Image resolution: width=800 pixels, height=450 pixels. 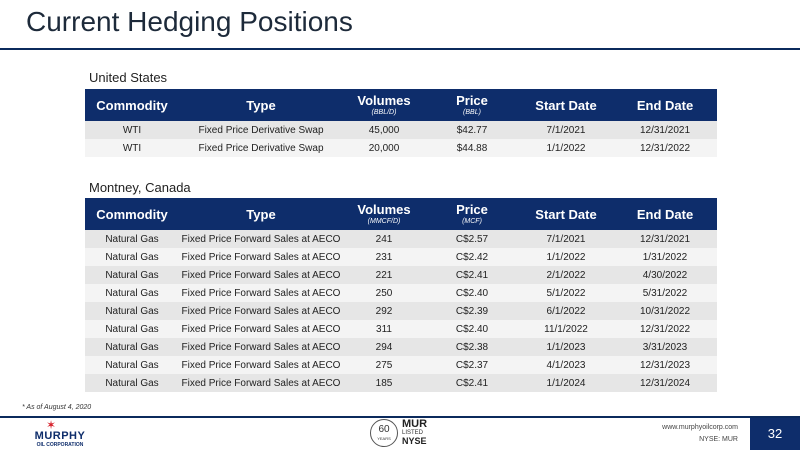 What do you see at coordinates (415, 424) in the screenshot?
I see `badge-ticker: MUR` at bounding box center [415, 424].